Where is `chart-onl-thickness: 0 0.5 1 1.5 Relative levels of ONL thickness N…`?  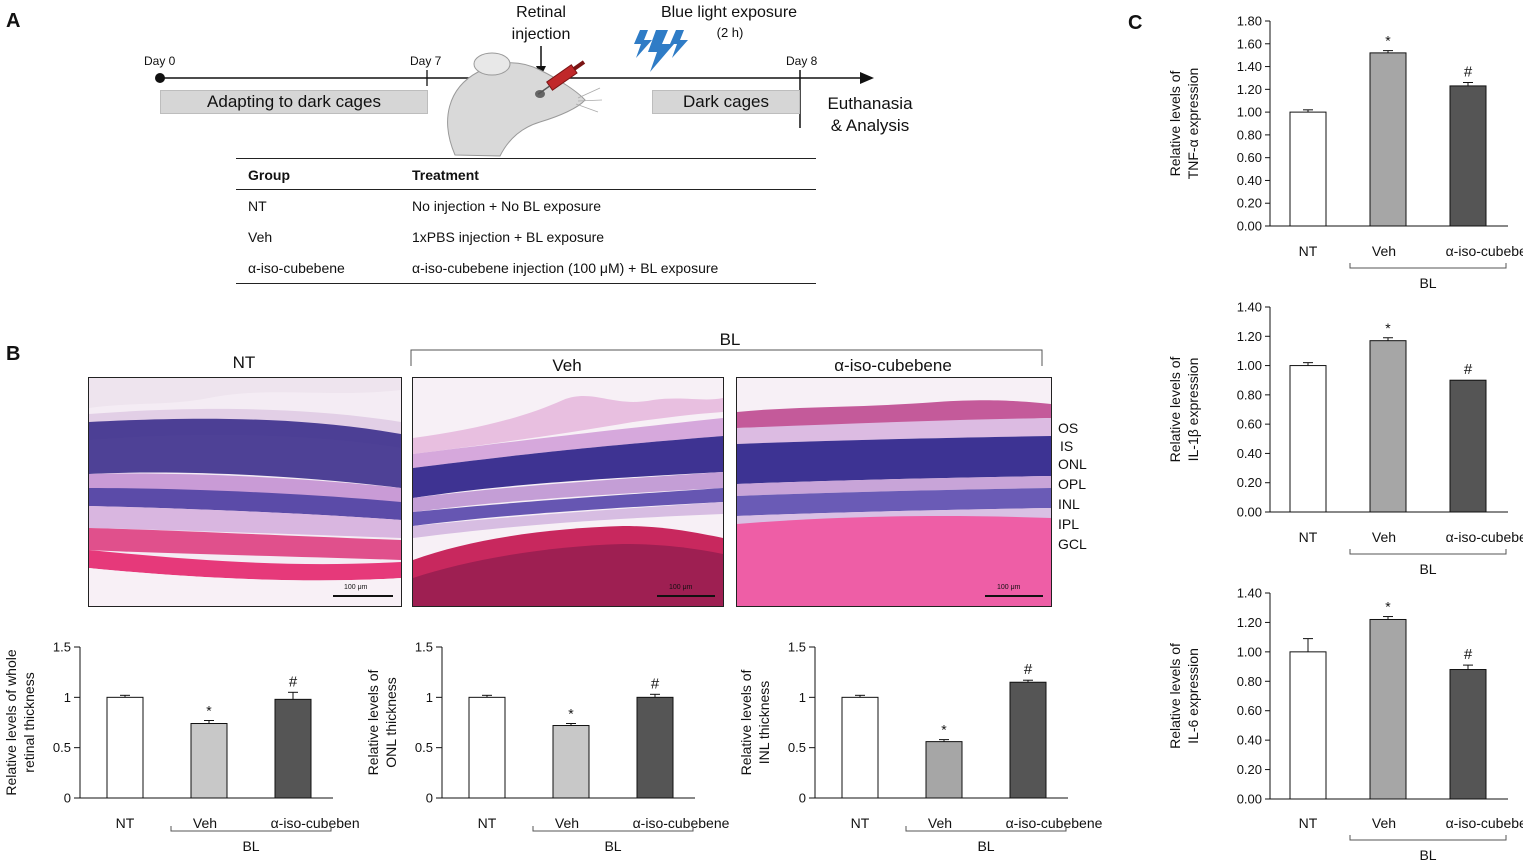
chart-onl-thickness: 0 0.5 1 1.5 Relative levels of ONL thickness N… is located at coordinates (547, 747).